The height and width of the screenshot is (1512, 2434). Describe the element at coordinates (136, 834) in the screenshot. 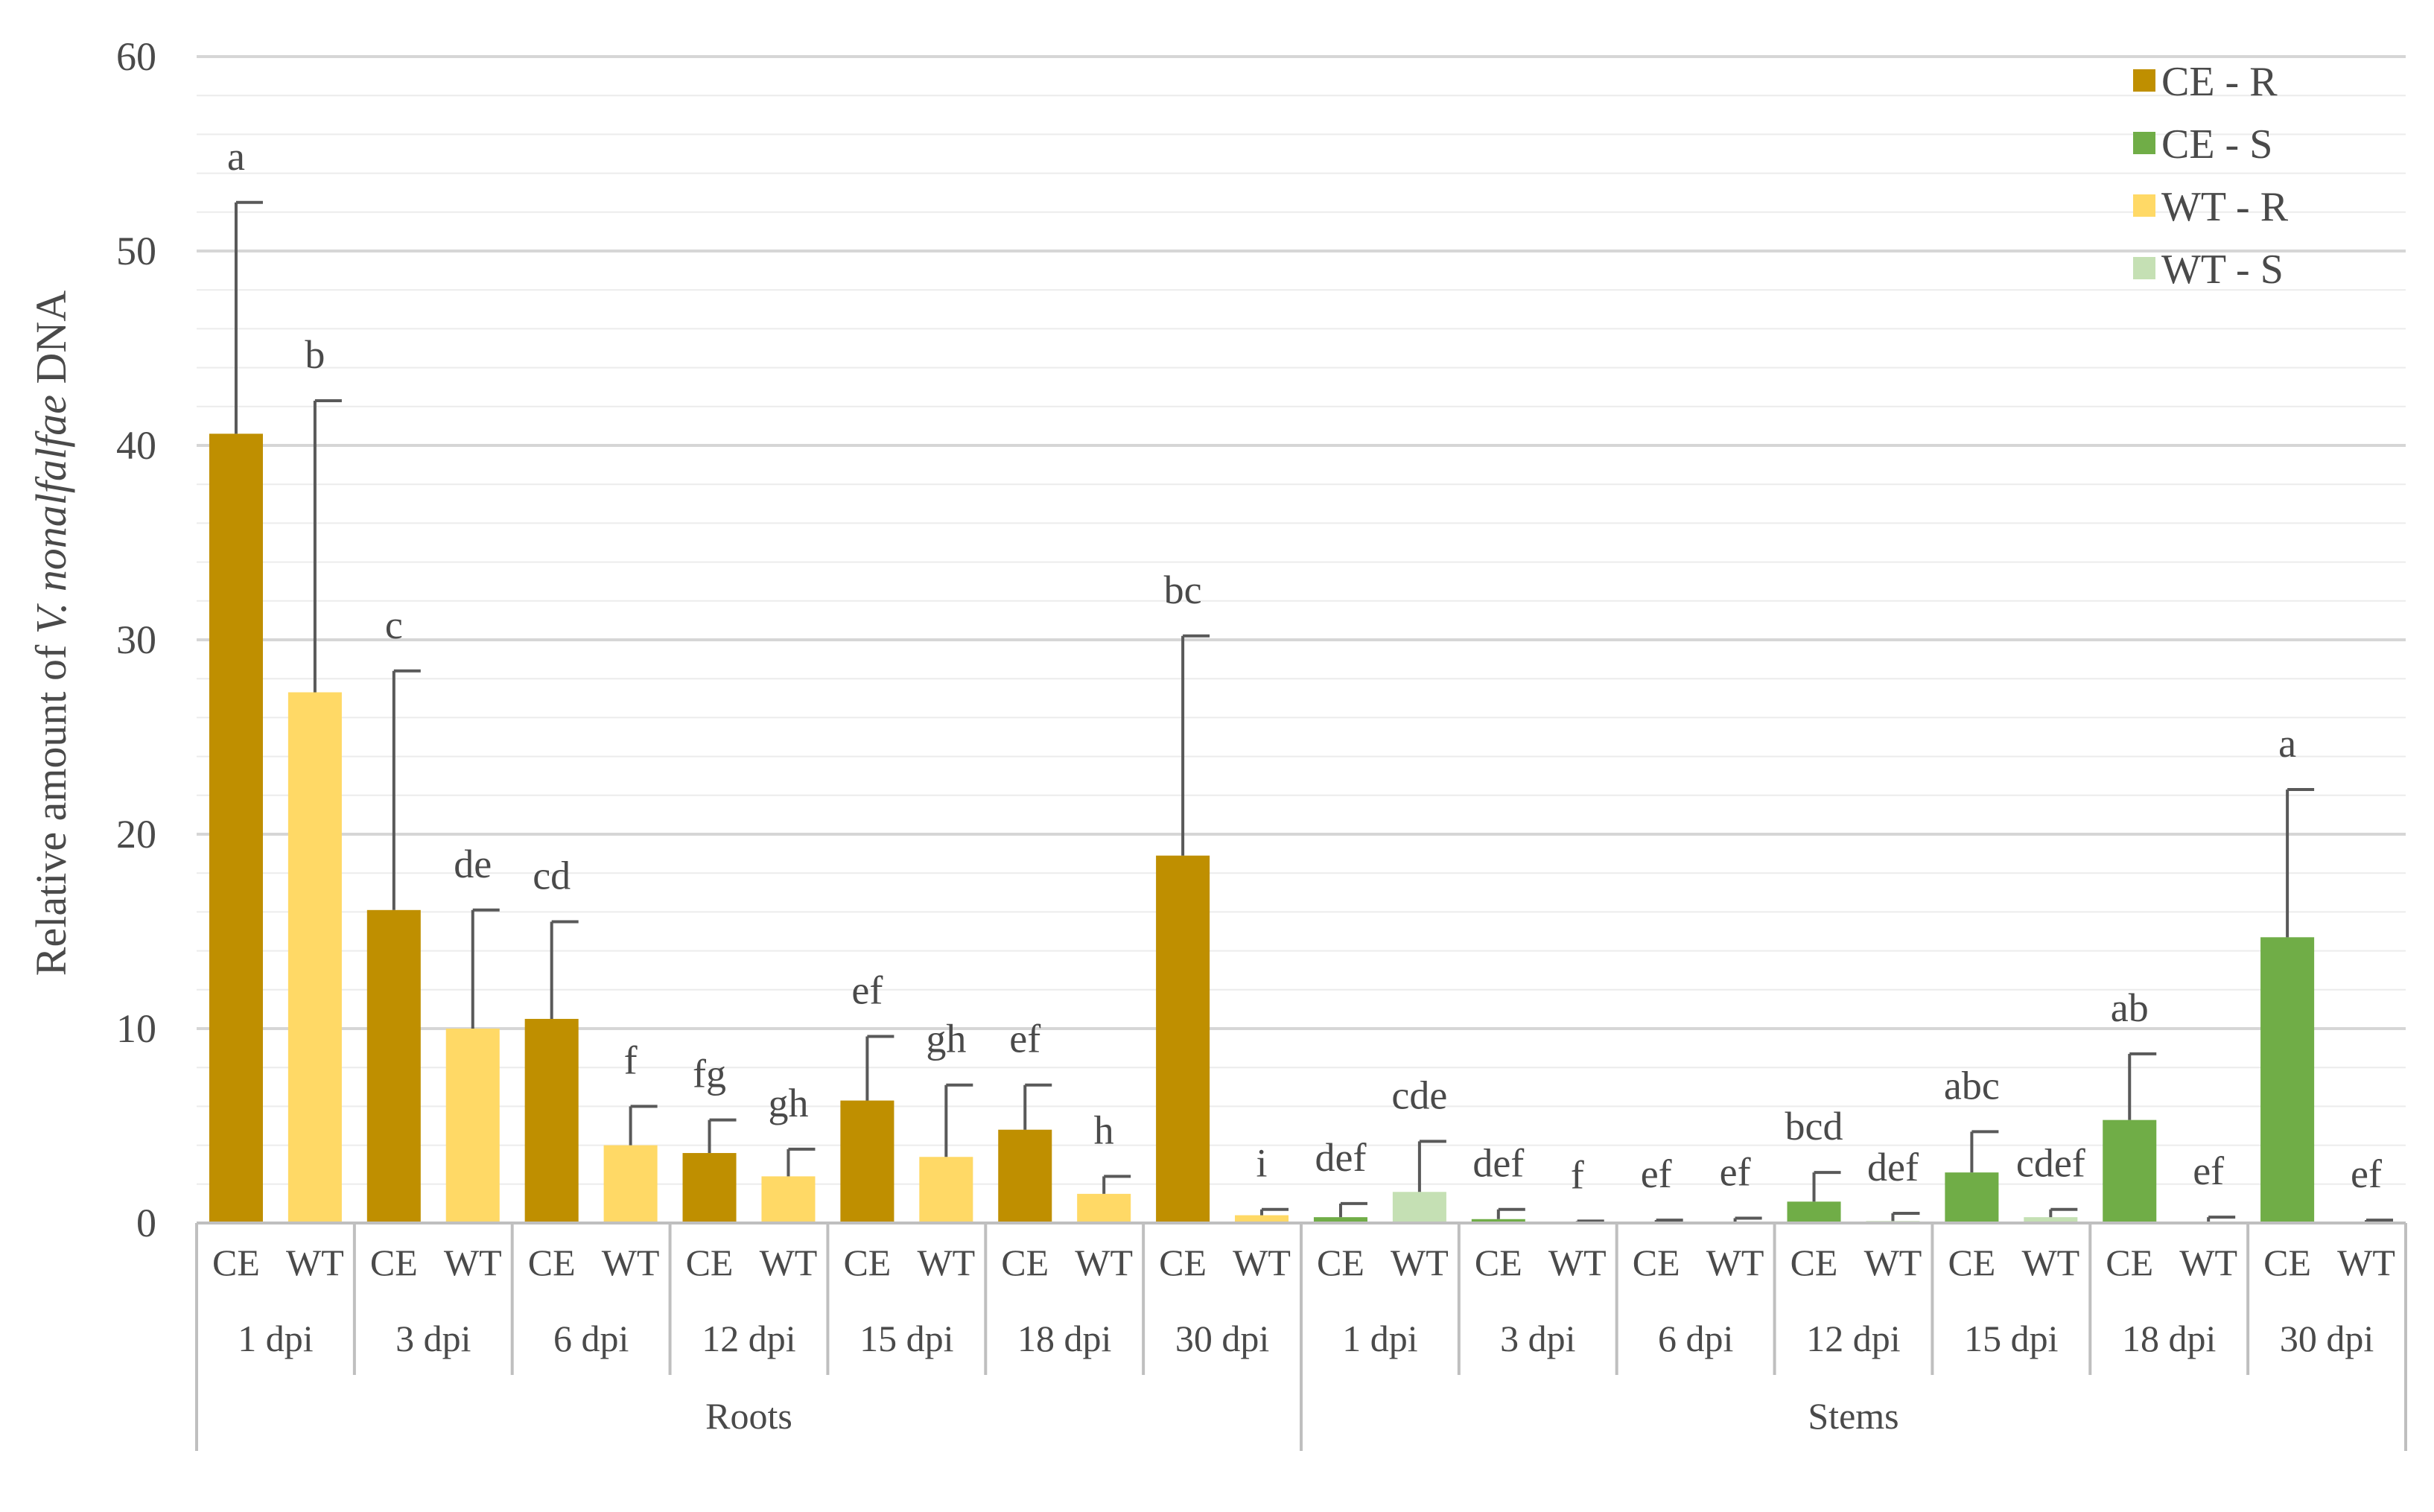

I see `y-tick-label: 20` at that location.